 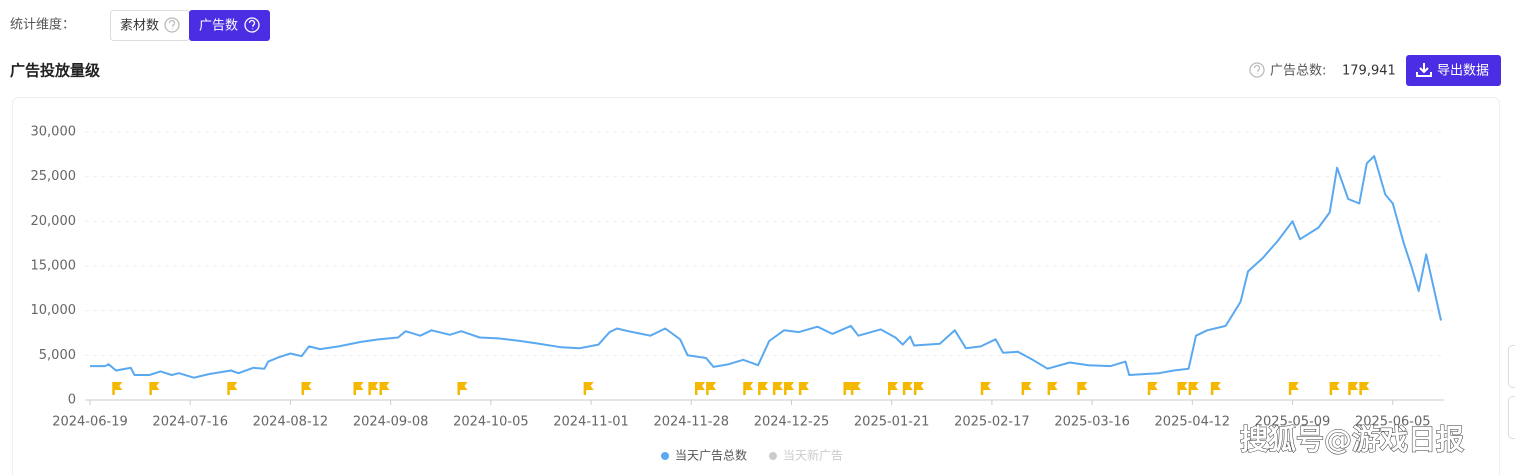 What do you see at coordinates (792, 422) in the screenshot?
I see `x-tick-label: 2024-12-25` at bounding box center [792, 422].